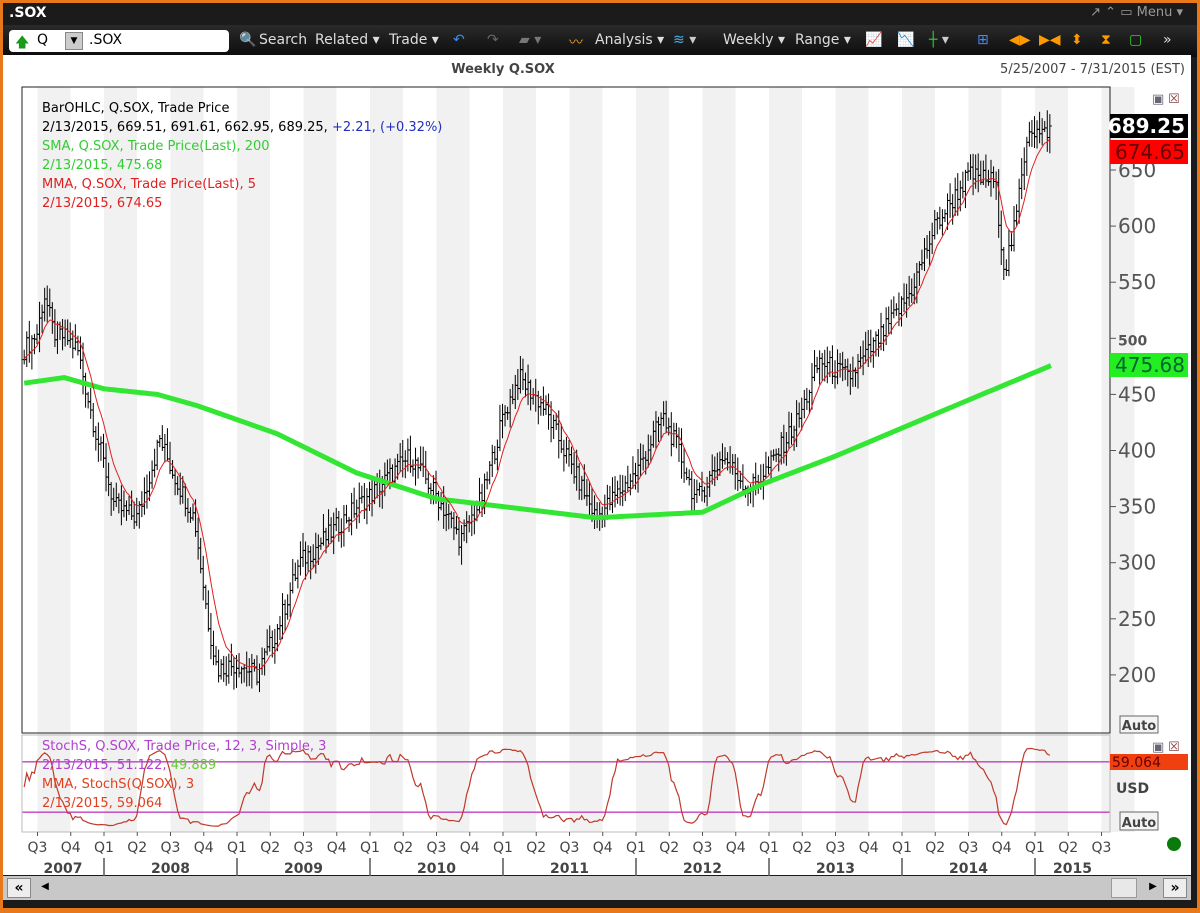 The width and height of the screenshot is (1200, 913). What do you see at coordinates (537, 787) in the screenshot?
I see `stoch-line` at bounding box center [537, 787].